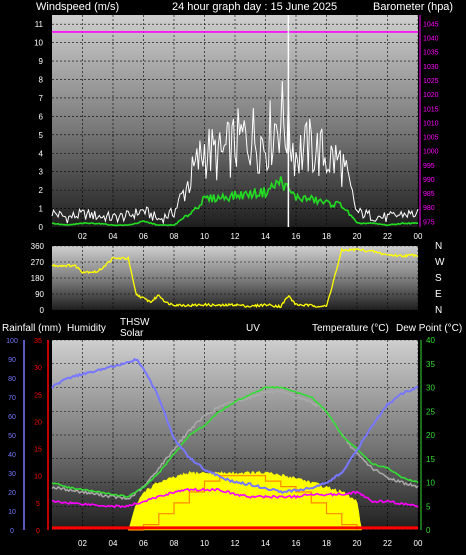 The image size is (466, 555). I want to click on humidity-tick-label: 30, so click(12, 474).